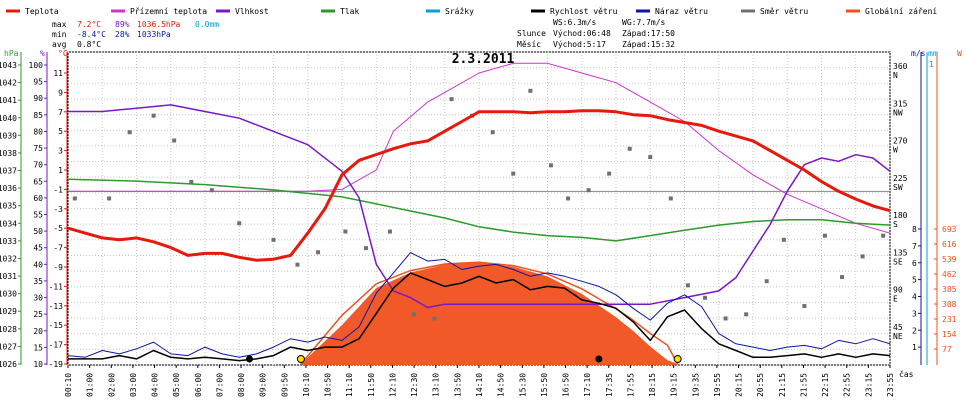  What do you see at coordinates (300, 359) in the screenshot?
I see `sunrise-marker` at bounding box center [300, 359].